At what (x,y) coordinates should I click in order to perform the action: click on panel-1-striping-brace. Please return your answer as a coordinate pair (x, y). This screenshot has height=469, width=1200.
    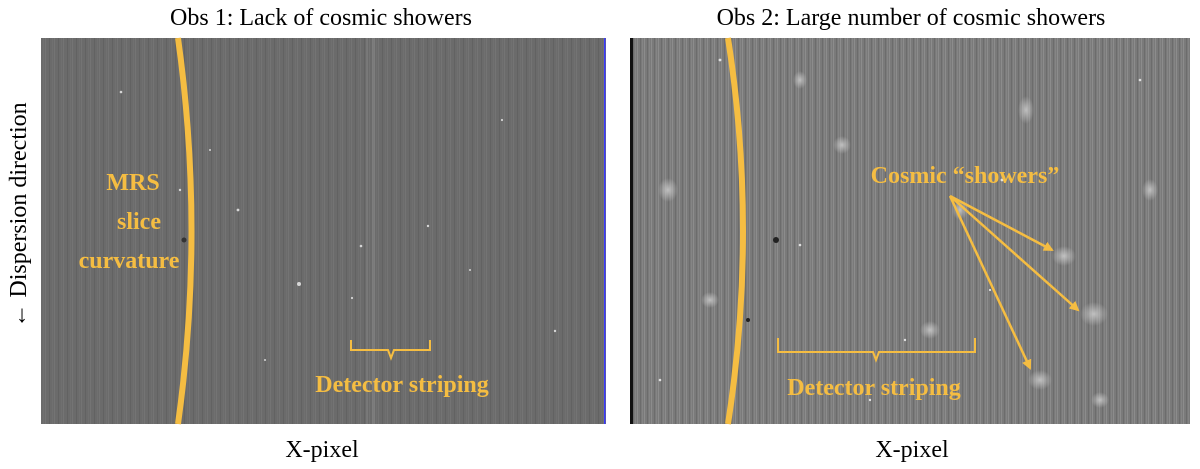
    Looking at the image, I should click on (390, 350).